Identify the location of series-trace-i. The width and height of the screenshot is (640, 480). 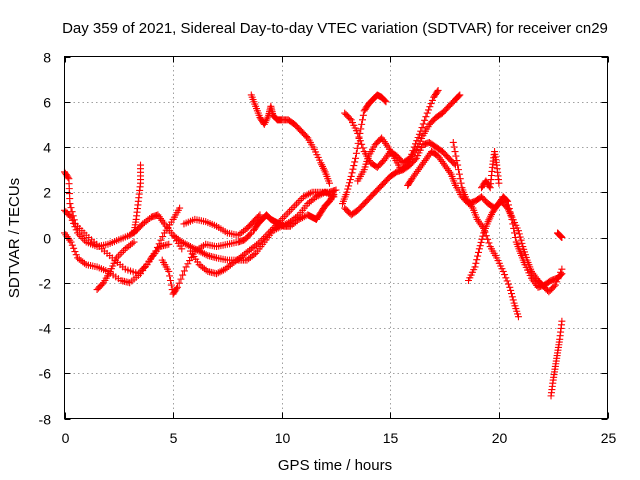
(263, 232).